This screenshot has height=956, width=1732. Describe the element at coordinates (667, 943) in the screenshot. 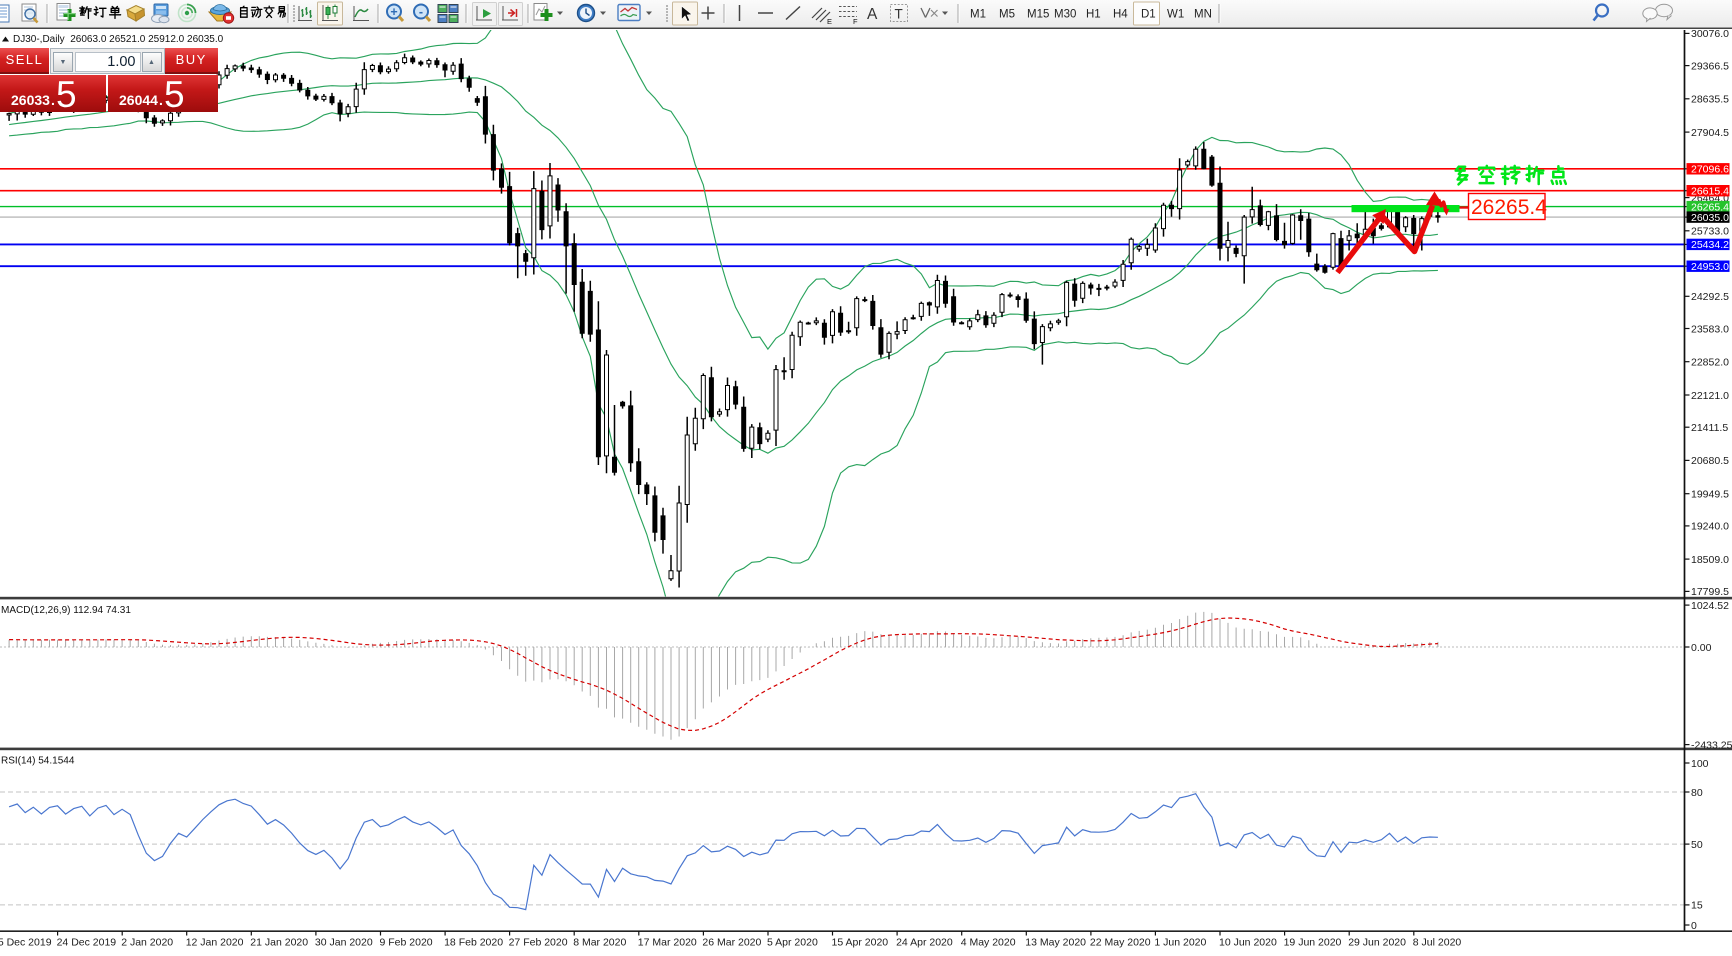

I see `svg-text: 17 Mar 2020` at that location.